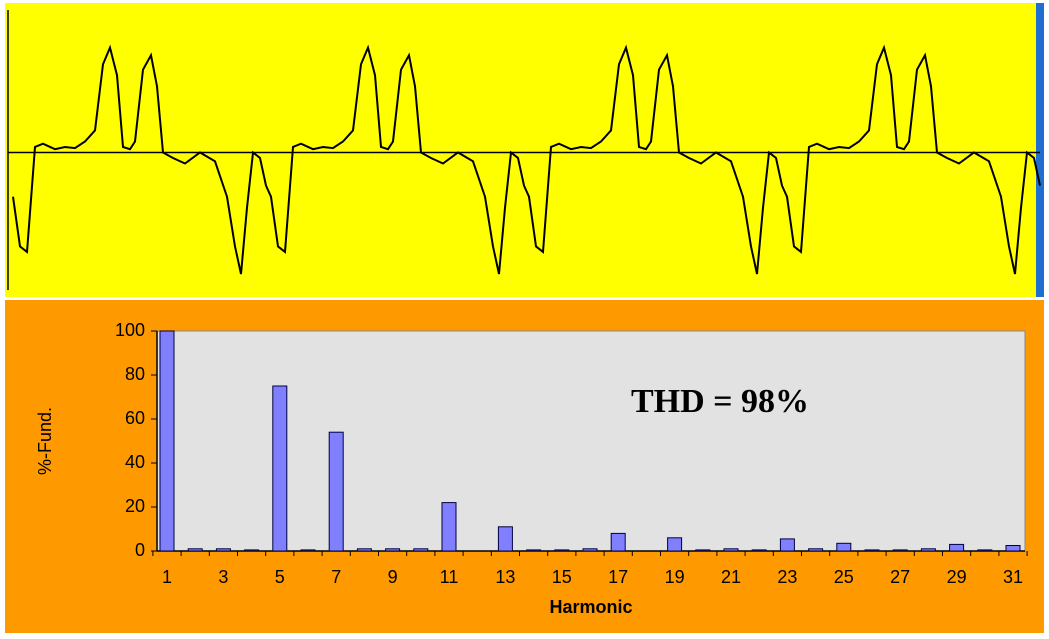 The height and width of the screenshot is (639, 1049). I want to click on x-tick-label: 27, so click(900, 577).